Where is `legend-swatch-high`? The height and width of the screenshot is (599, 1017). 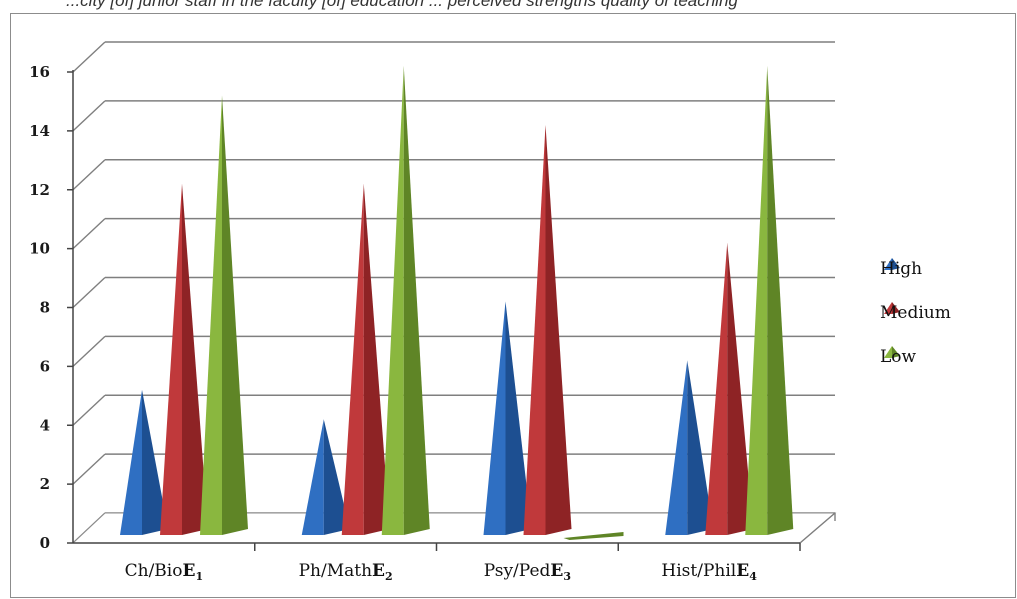 legend-swatch-high is located at coordinates (888, 264).